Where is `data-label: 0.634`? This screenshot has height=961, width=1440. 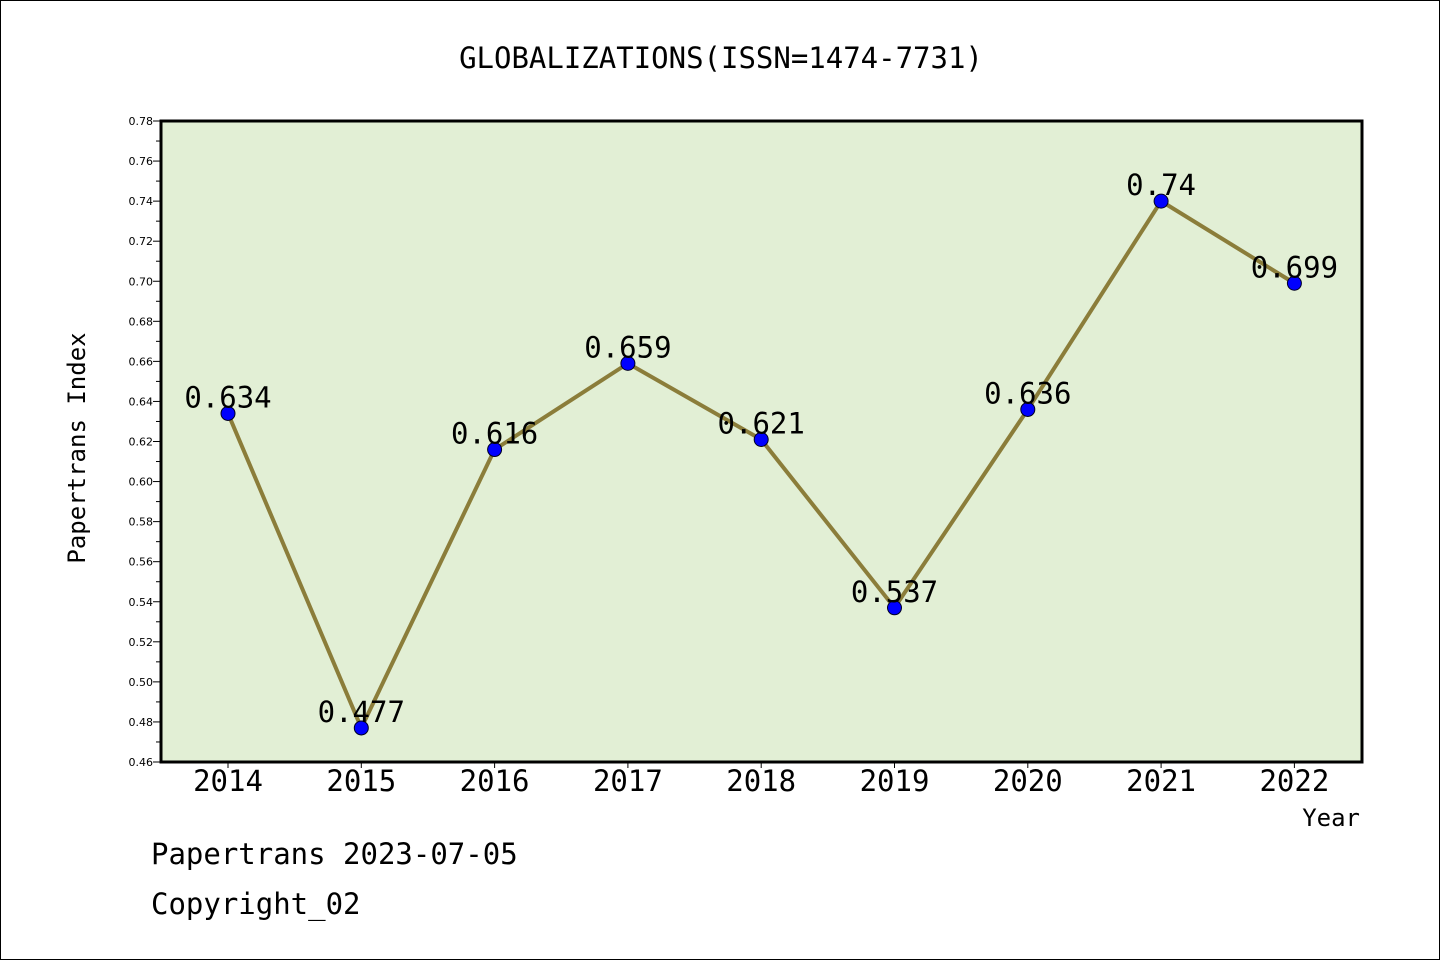 data-label: 0.634 is located at coordinates (227, 397).